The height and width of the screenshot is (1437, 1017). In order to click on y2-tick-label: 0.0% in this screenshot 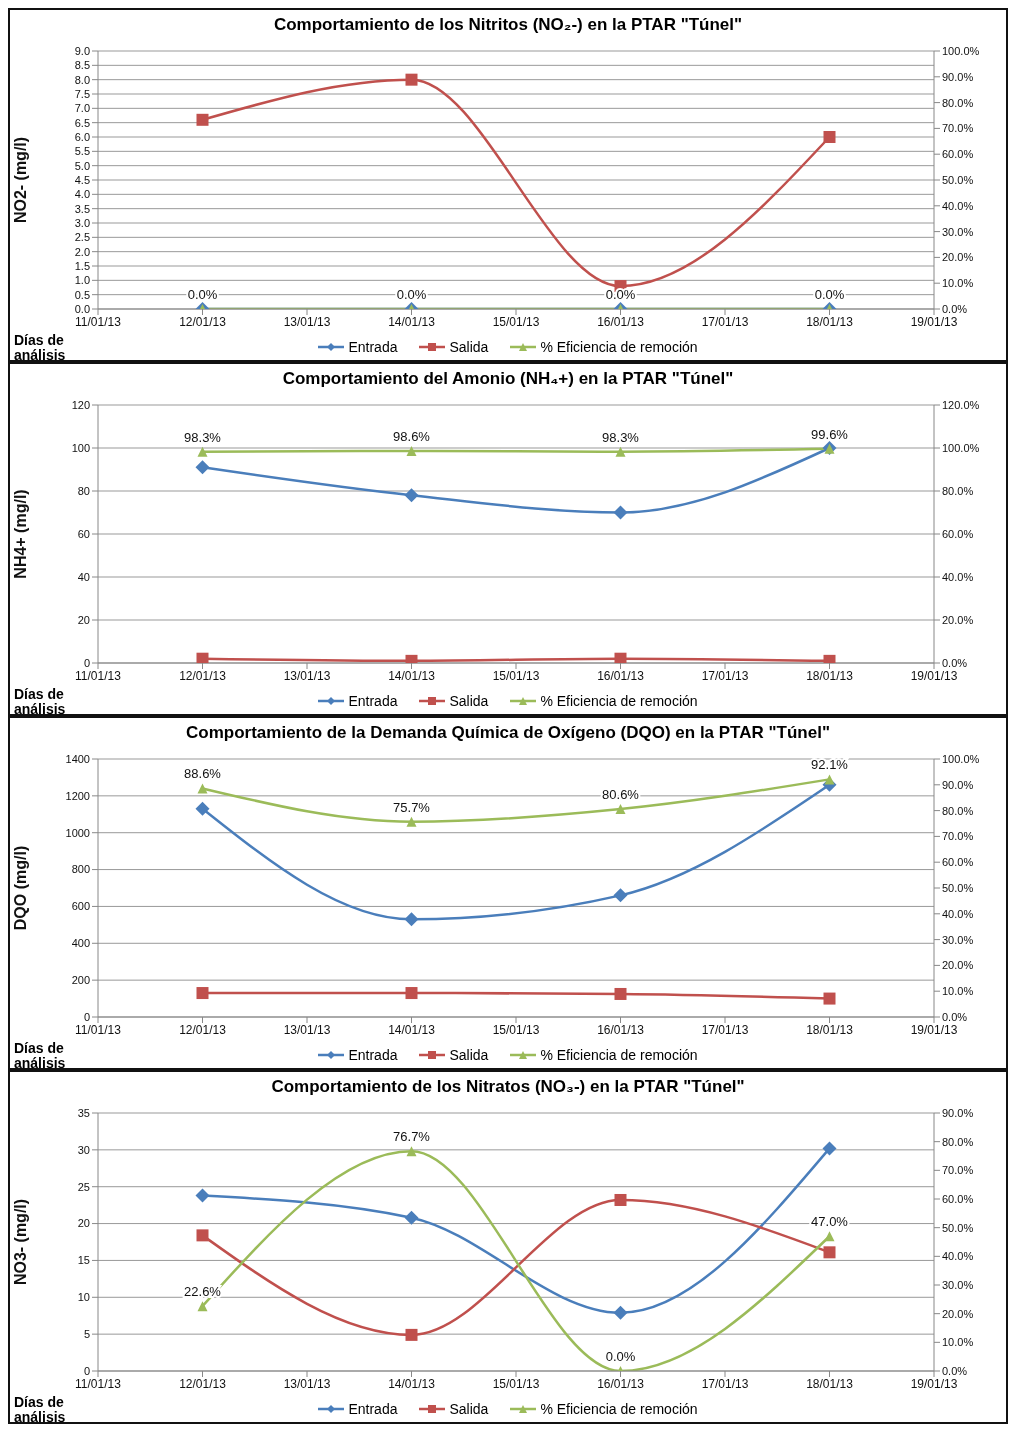, I will do `click(955, 308)`.